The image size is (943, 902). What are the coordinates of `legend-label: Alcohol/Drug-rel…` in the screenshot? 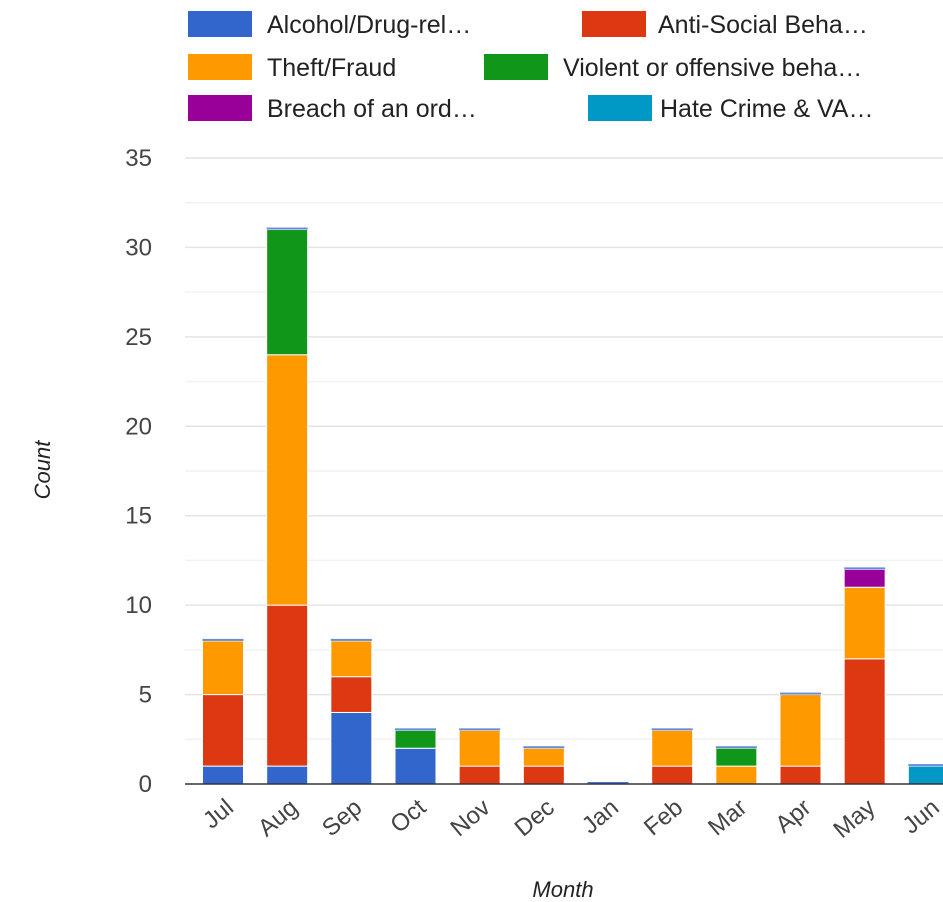 It's located at (369, 25).